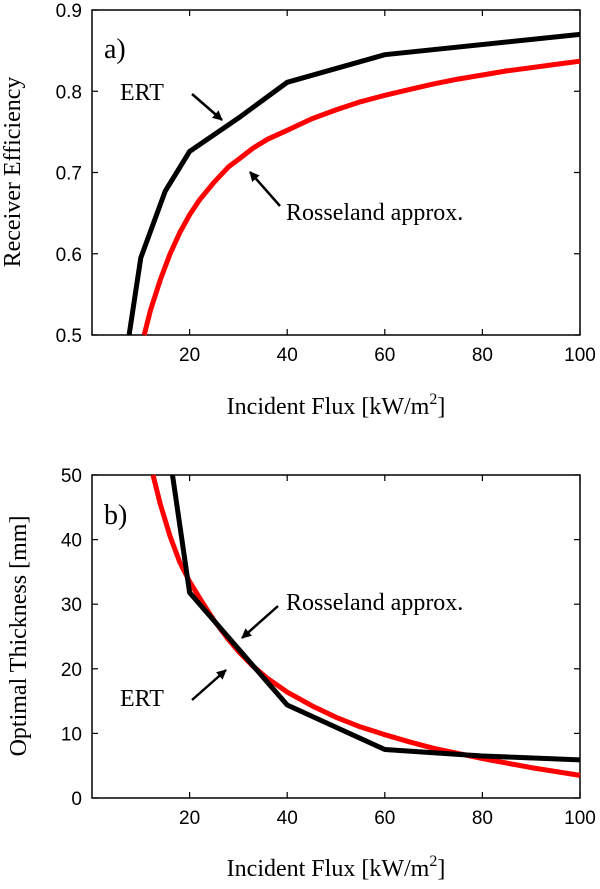  I want to click on ytick-label-b-5: 50, so click(71, 476).